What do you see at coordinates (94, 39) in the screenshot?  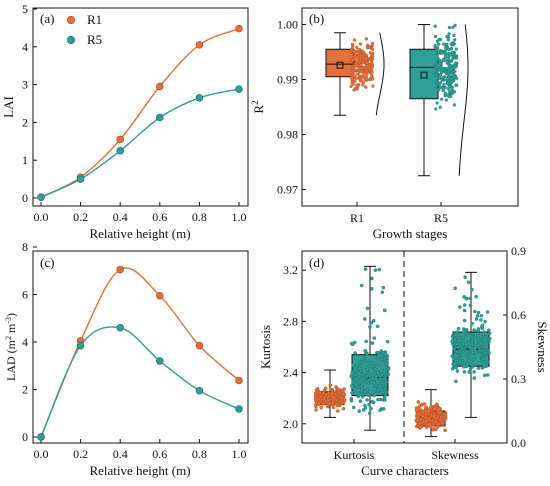 I see `legend-label-r5: R5` at bounding box center [94, 39].